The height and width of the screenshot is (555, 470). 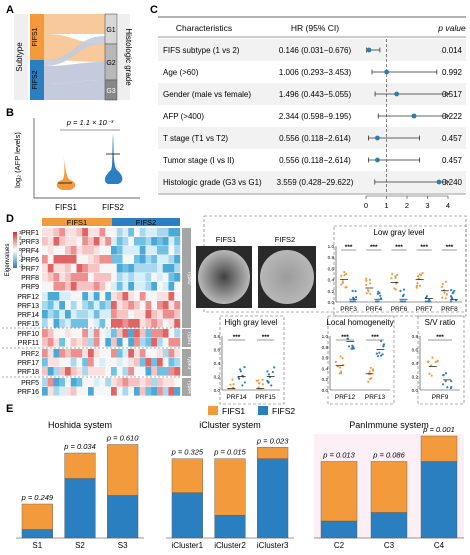 I want to click on node-g1-label: G1, so click(x=110, y=30).